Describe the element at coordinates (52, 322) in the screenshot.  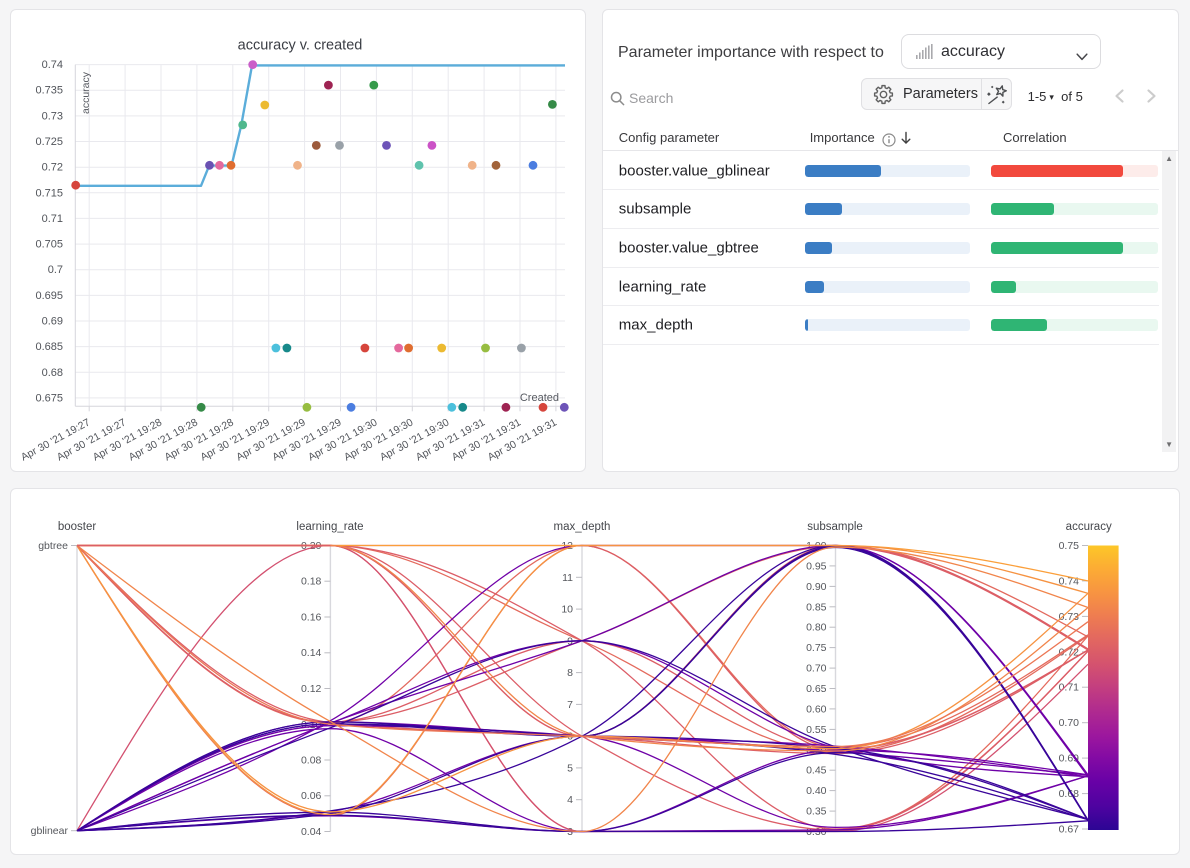
I see `svg-text: 0.69` at that location.